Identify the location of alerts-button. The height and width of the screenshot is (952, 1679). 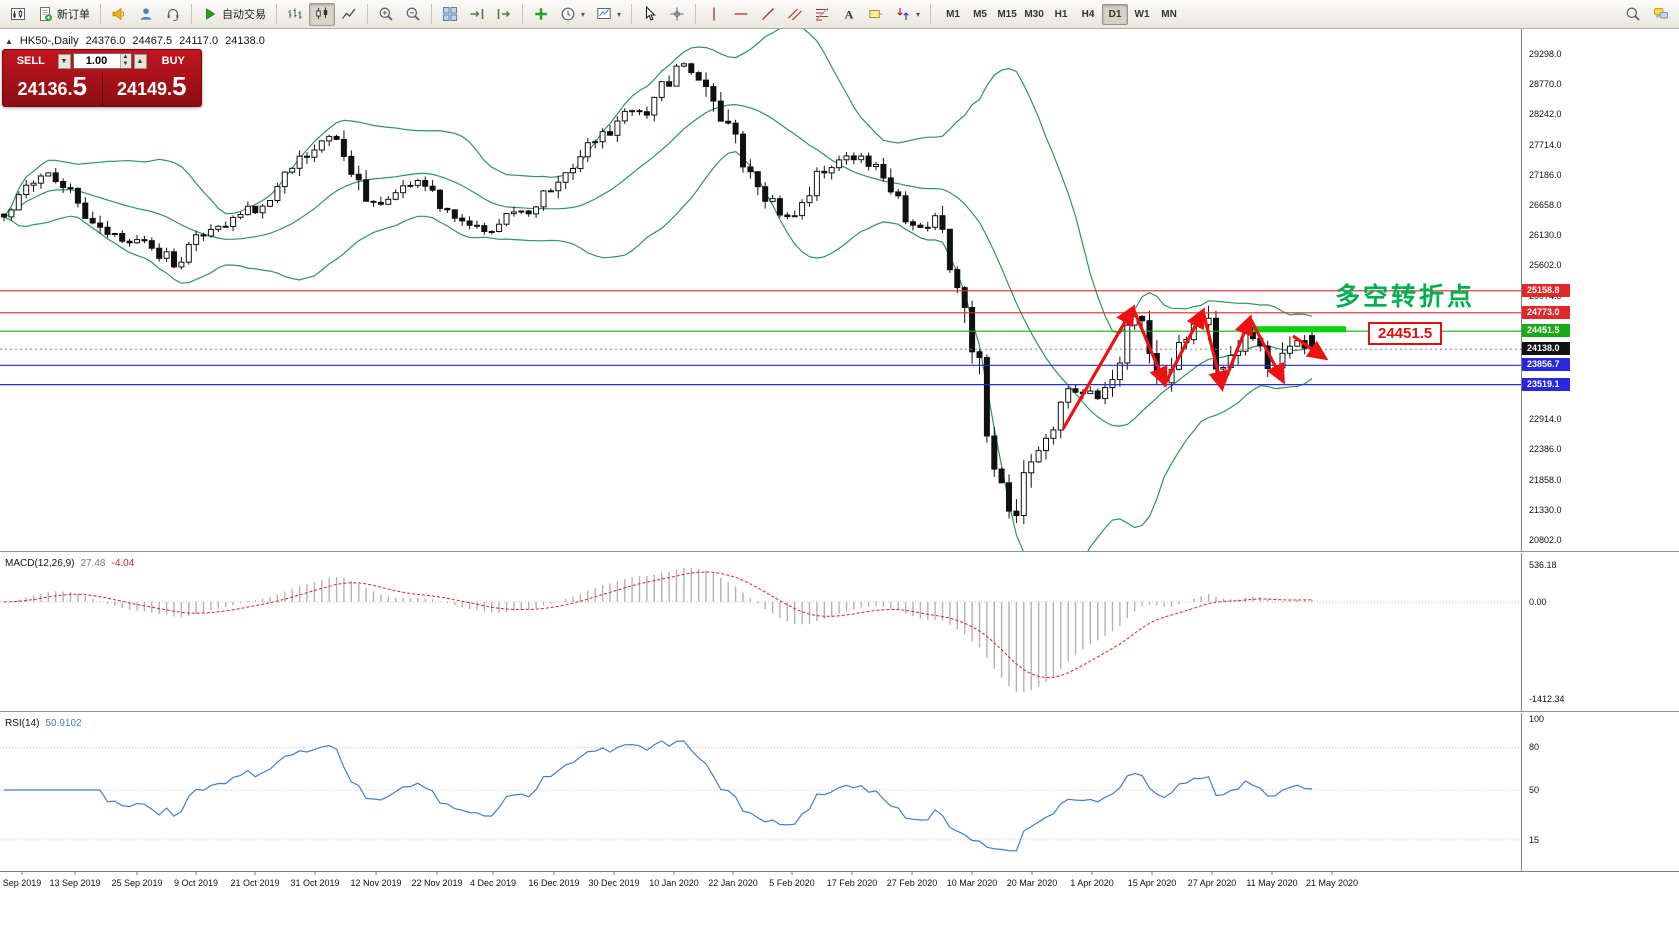
(119, 14).